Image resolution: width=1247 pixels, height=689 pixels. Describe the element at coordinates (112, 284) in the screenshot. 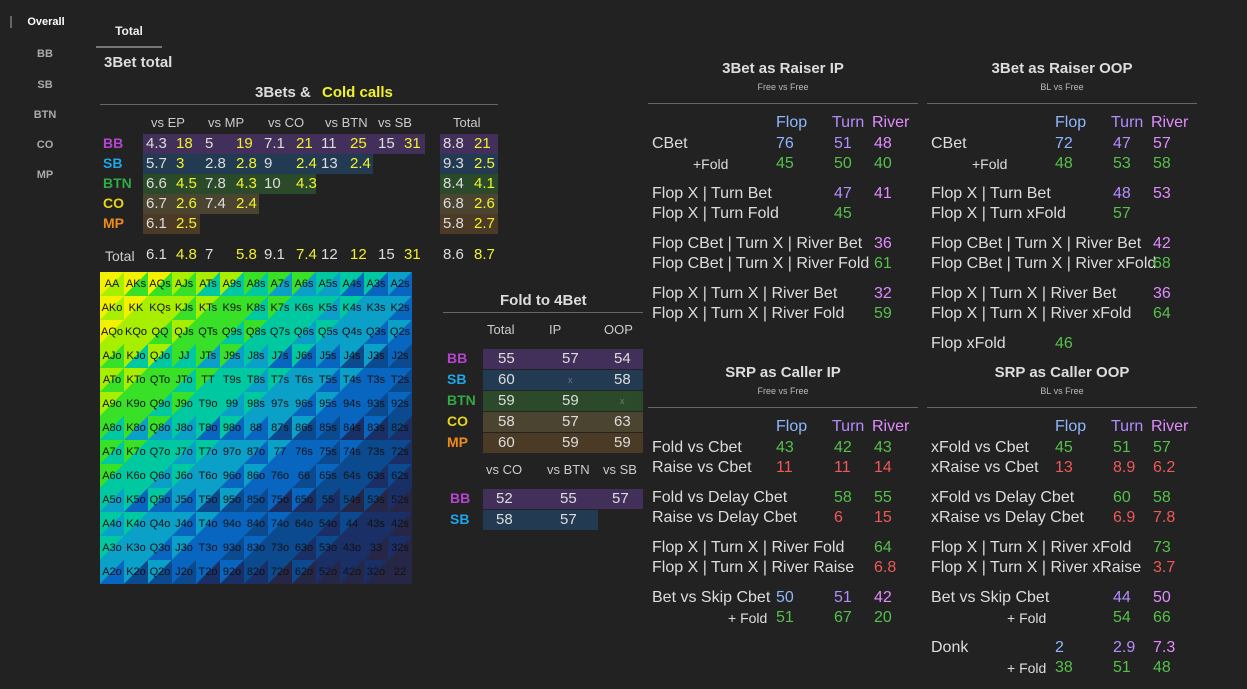

I see `matrix-cell: AA` at that location.